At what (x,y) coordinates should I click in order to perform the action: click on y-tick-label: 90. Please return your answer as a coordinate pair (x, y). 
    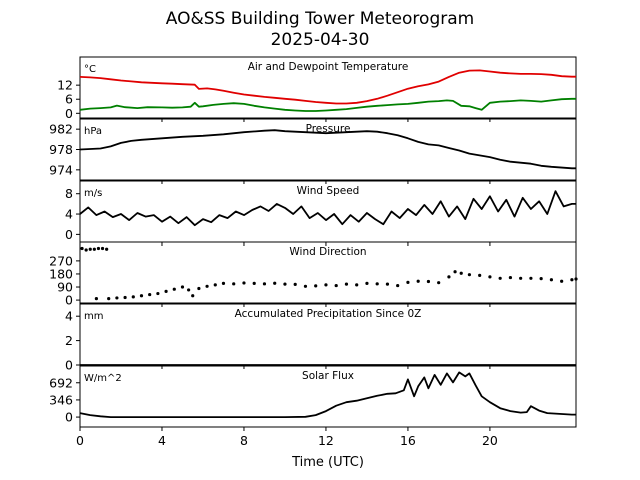
    Looking at the image, I should click on (65, 287).